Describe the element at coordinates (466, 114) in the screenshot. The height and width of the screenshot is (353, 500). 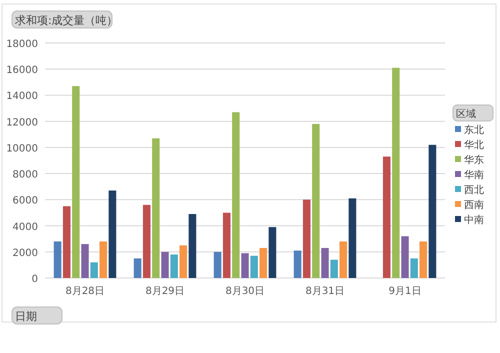
I see `legend-title: 区域` at that location.